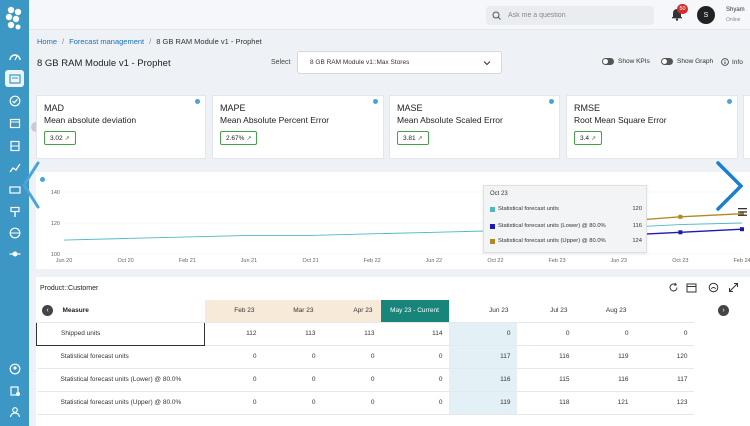 The height and width of the screenshot is (426, 750). I want to click on expand-icon, so click(733, 287).